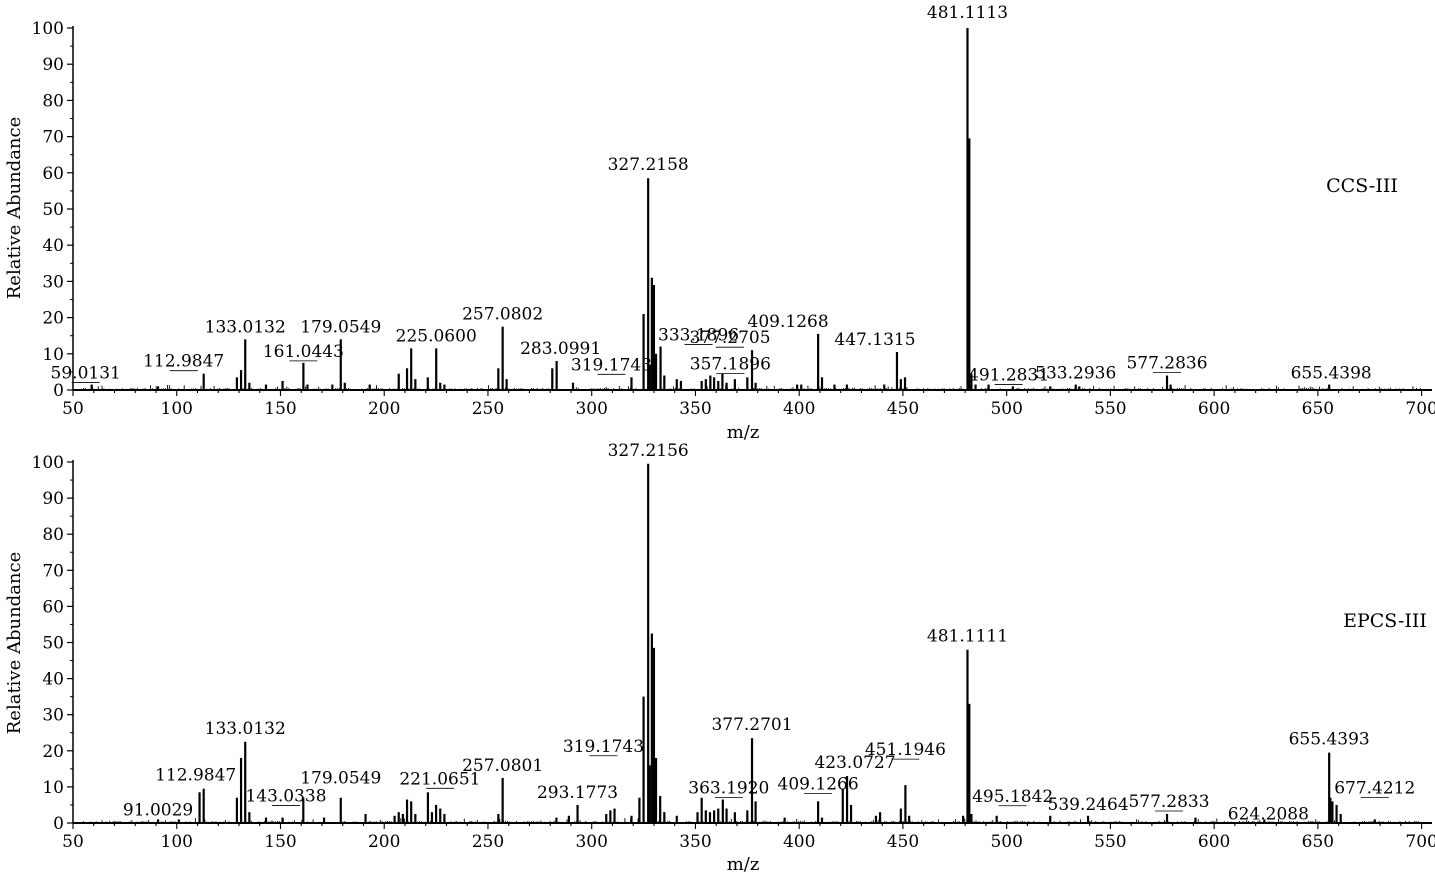  Describe the element at coordinates (729, 338) in the screenshot. I see `peak-label: 377.2705` at that location.